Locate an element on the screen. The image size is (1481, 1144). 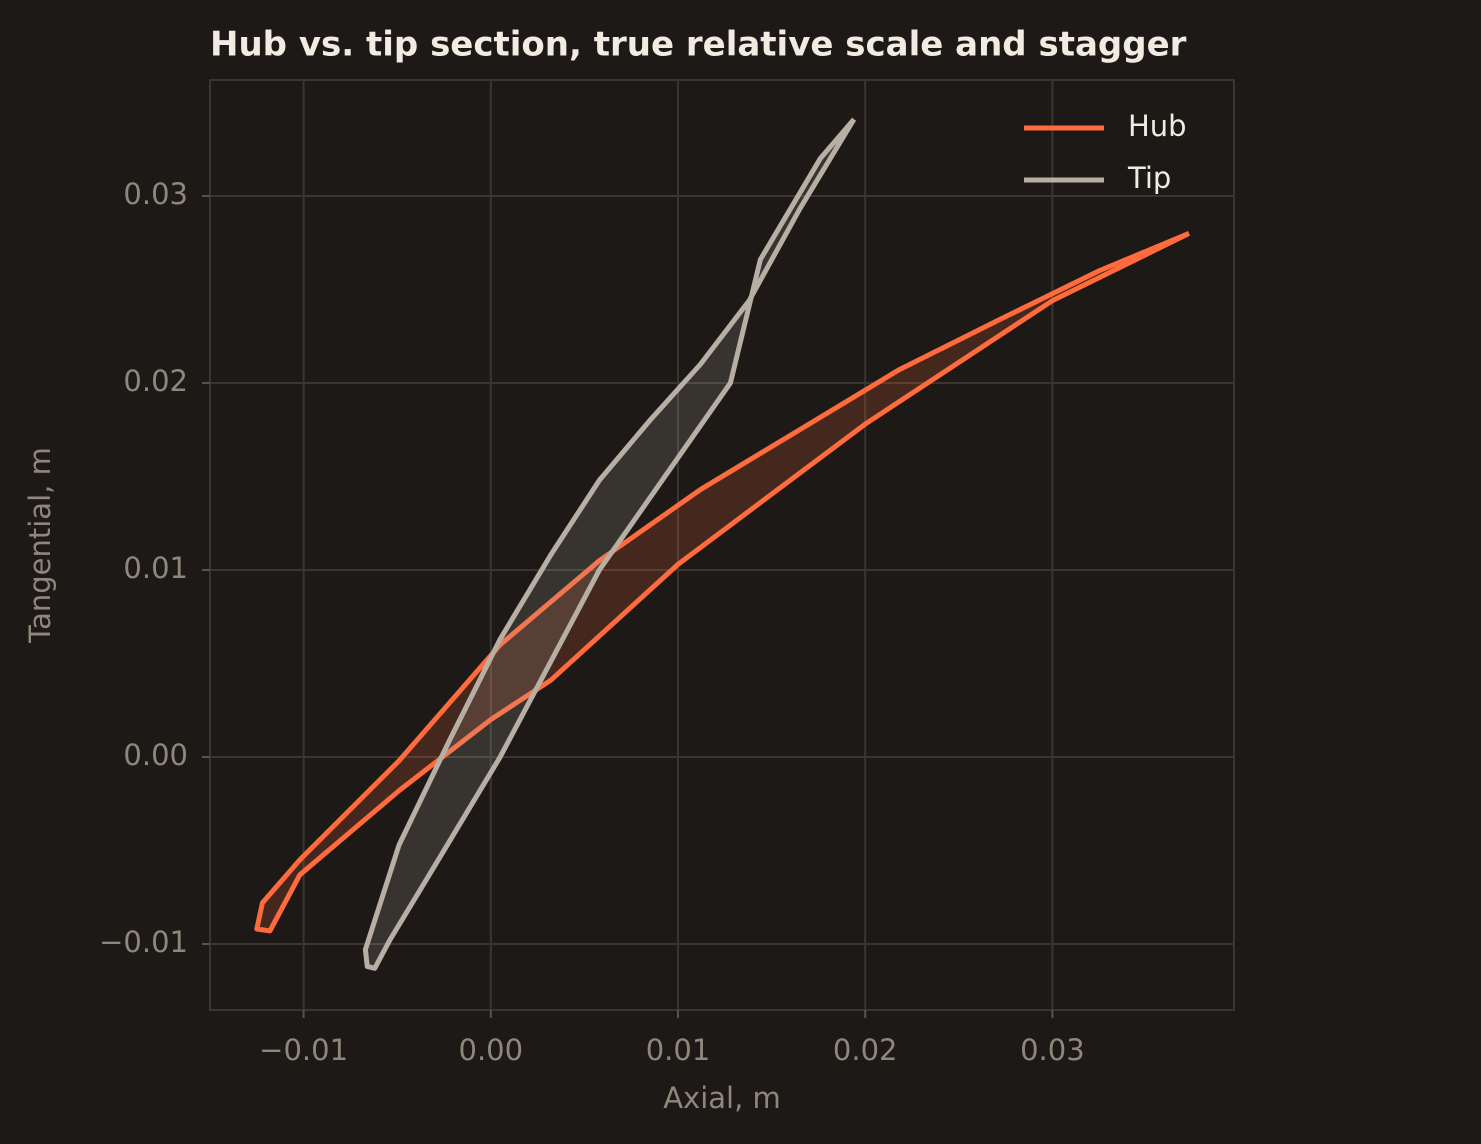
legend-label: Tip is located at coordinates (1149, 178).